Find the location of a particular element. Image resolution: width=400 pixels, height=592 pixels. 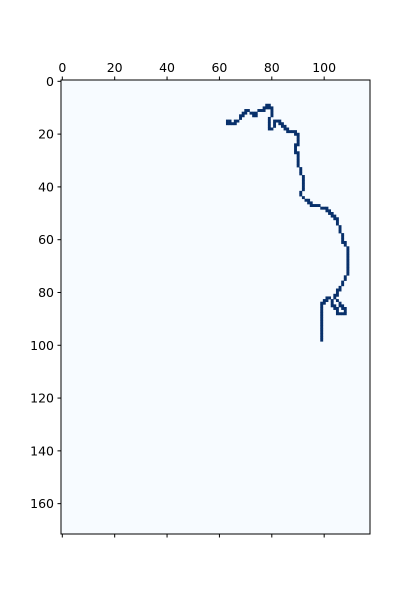

pixel-layer is located at coordinates (287, 222).